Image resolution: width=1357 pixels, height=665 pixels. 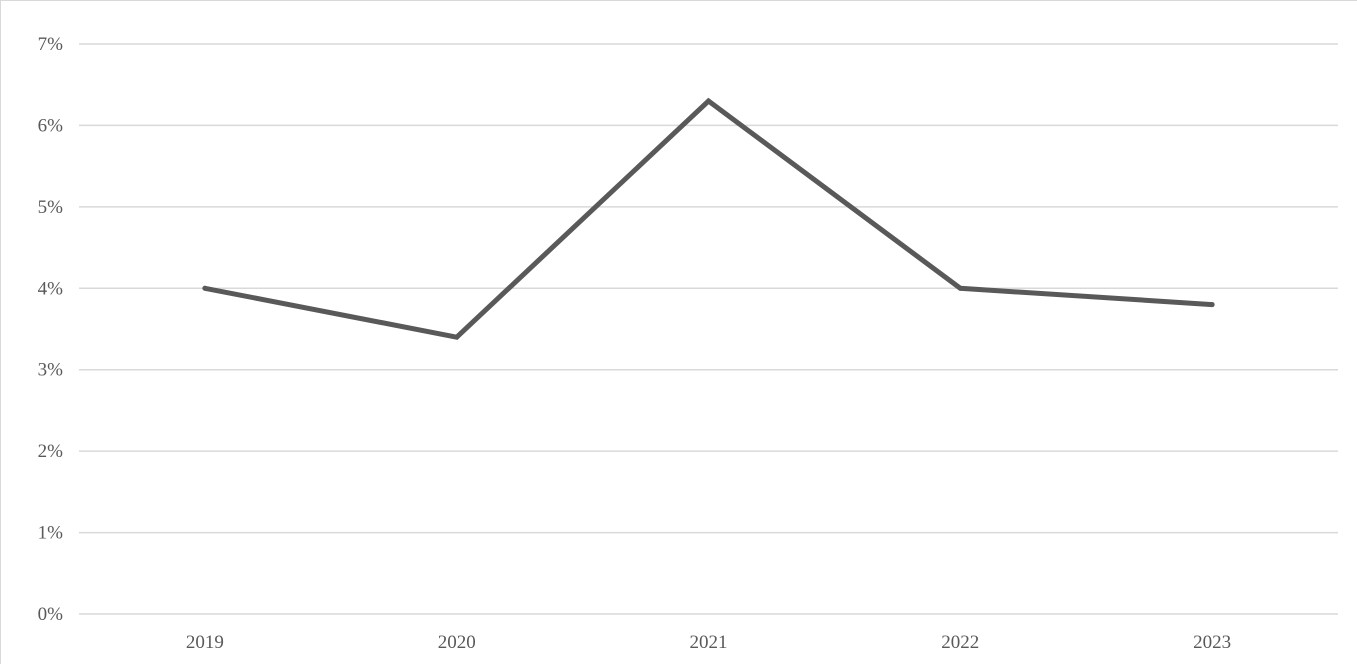 I want to click on y-tick-label: 3%, so click(x=51, y=370).